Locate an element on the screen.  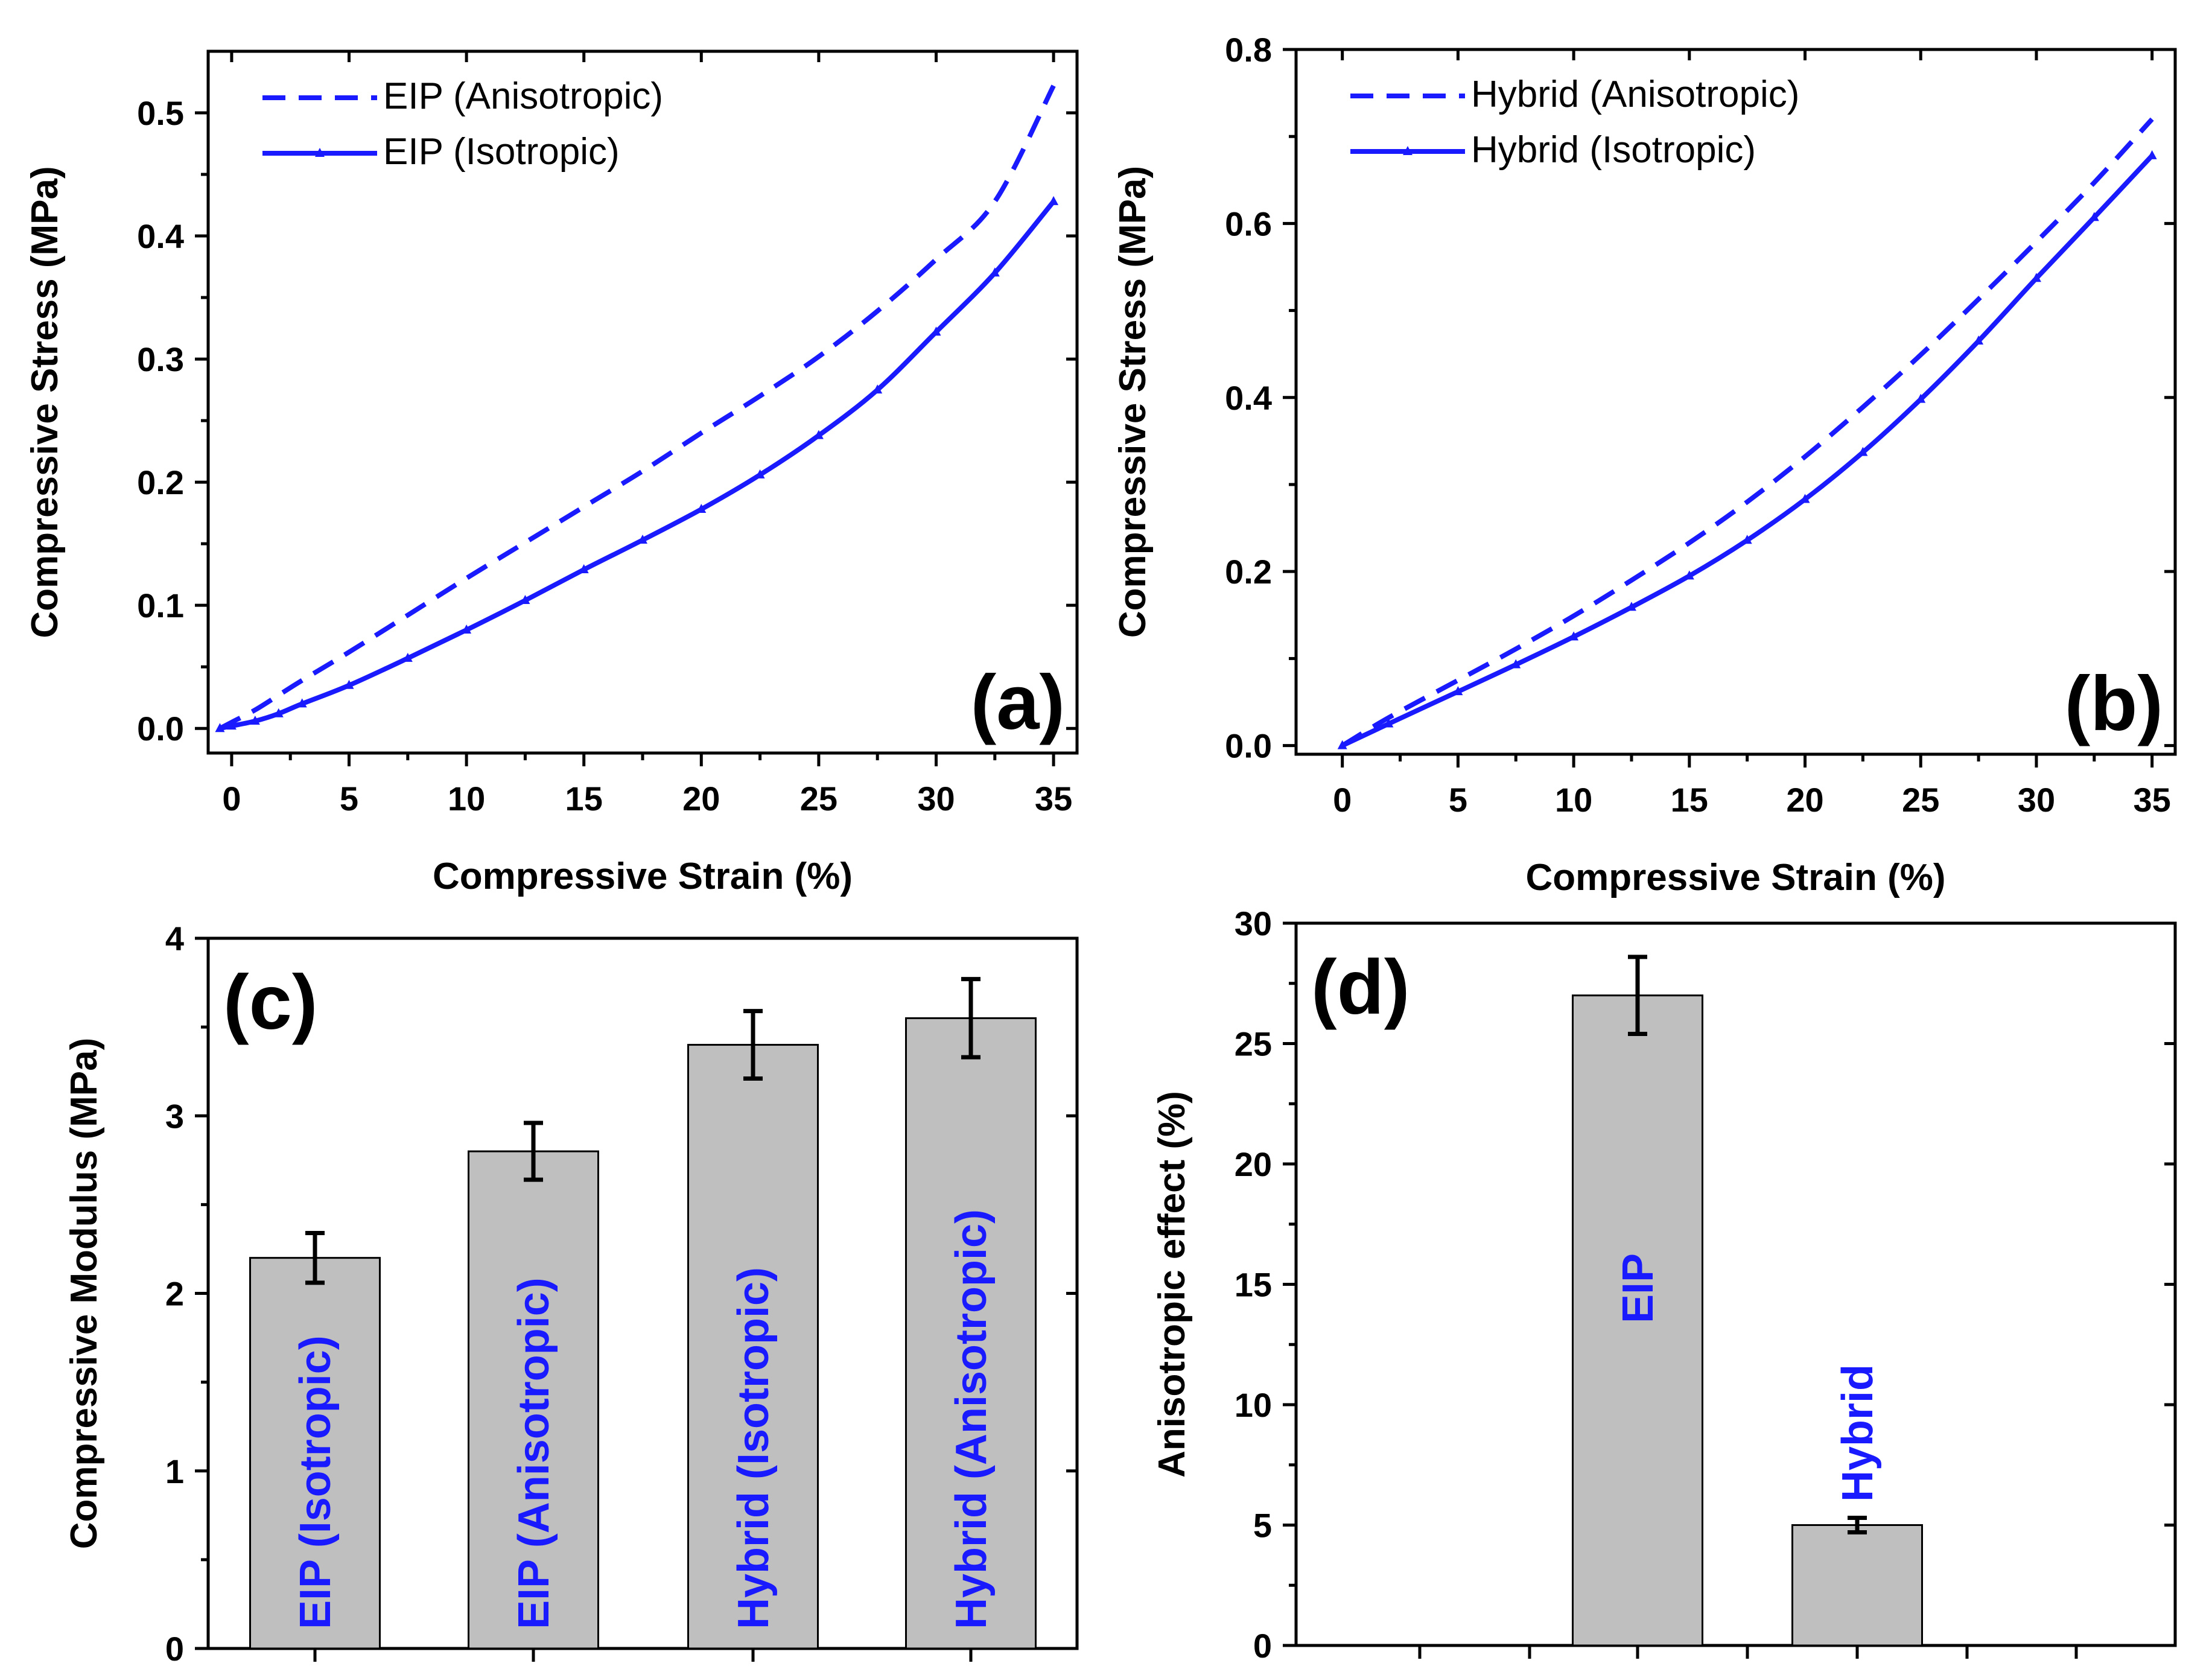
y-tick-label: 0.6 is located at coordinates (1248, 224).